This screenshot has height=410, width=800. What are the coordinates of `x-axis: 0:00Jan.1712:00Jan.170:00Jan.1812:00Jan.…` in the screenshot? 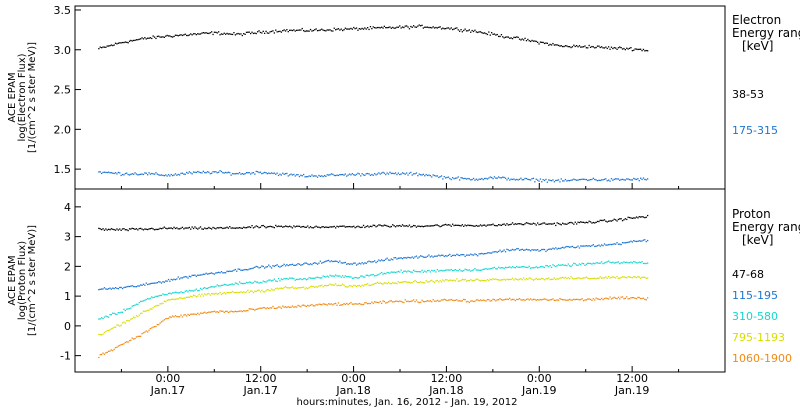 It's located at (400, 384).